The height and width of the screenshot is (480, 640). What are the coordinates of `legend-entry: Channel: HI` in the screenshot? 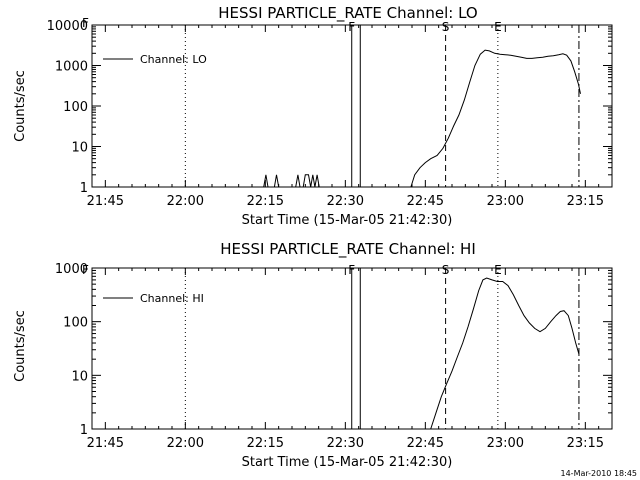 It's located at (172, 298).